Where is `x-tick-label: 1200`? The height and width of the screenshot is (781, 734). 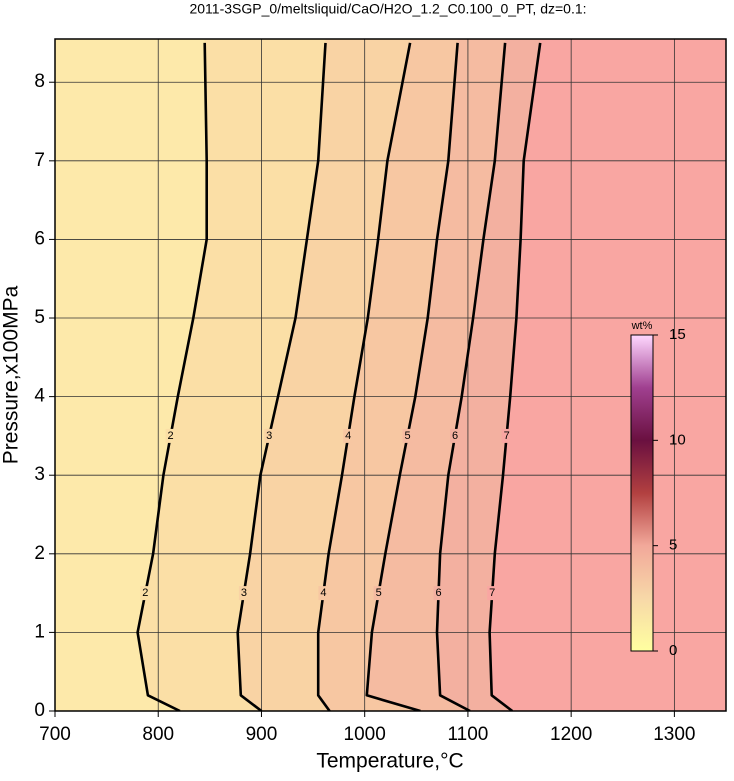
x-tick-label: 1200 is located at coordinates (571, 734).